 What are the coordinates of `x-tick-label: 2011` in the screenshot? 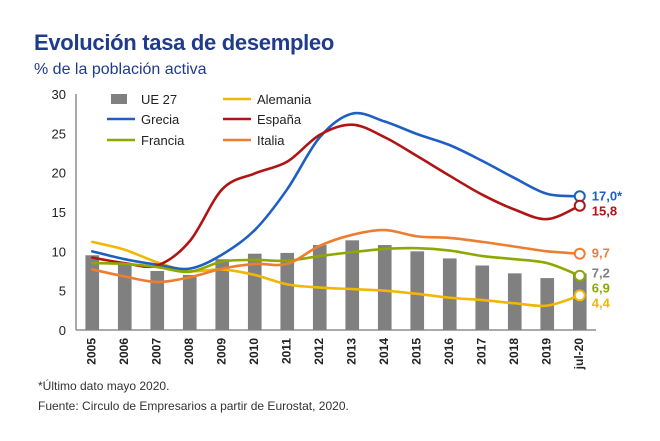 It's located at (286, 351).